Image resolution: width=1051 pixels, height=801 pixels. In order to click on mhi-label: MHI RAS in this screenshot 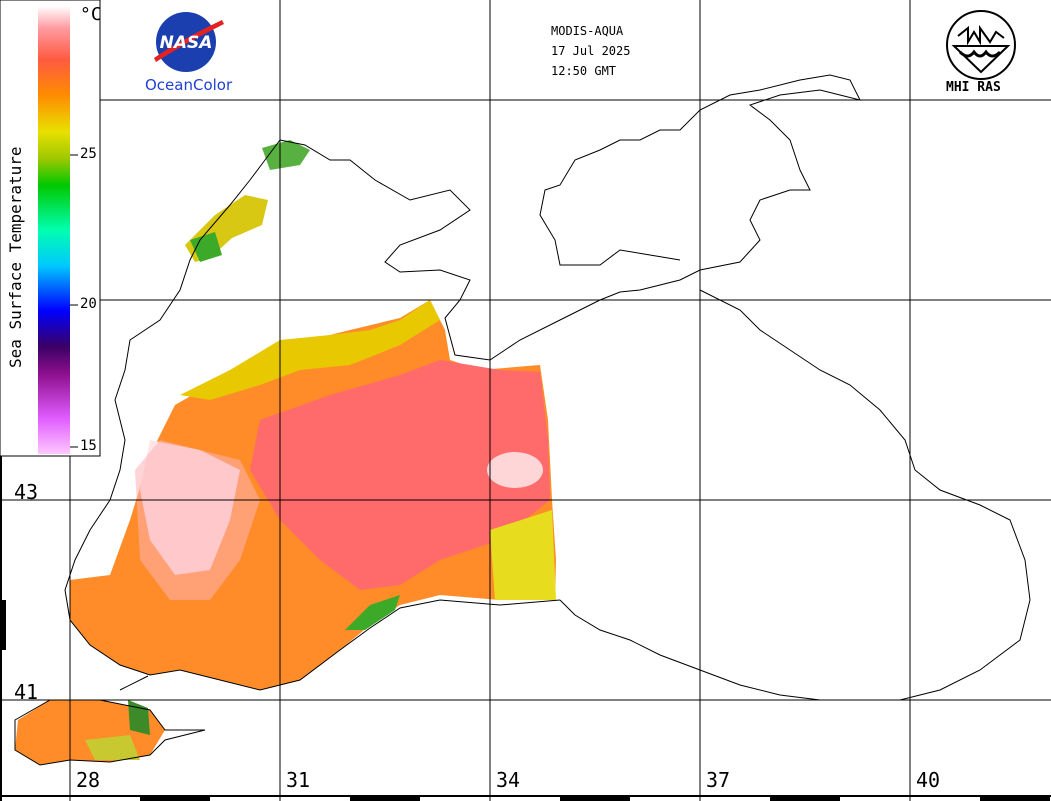, I will do `click(973, 87)`.